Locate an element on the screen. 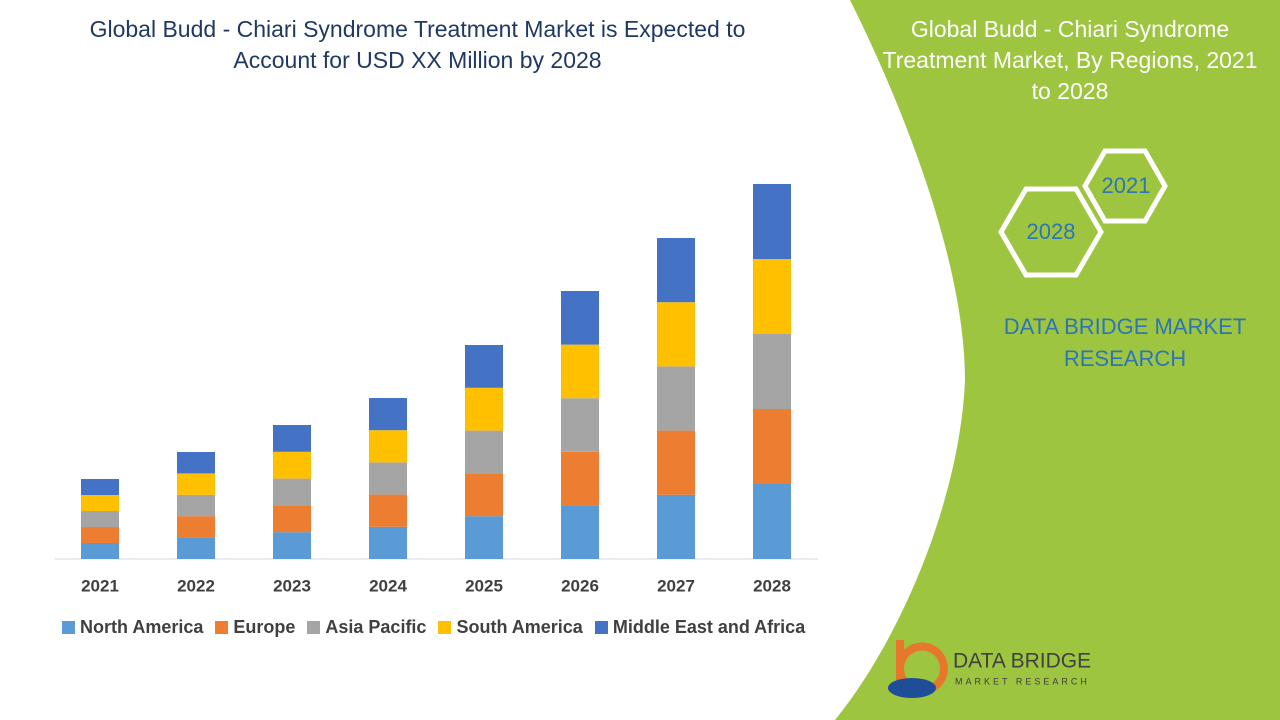  x-tick-label: 2024 is located at coordinates (388, 585).